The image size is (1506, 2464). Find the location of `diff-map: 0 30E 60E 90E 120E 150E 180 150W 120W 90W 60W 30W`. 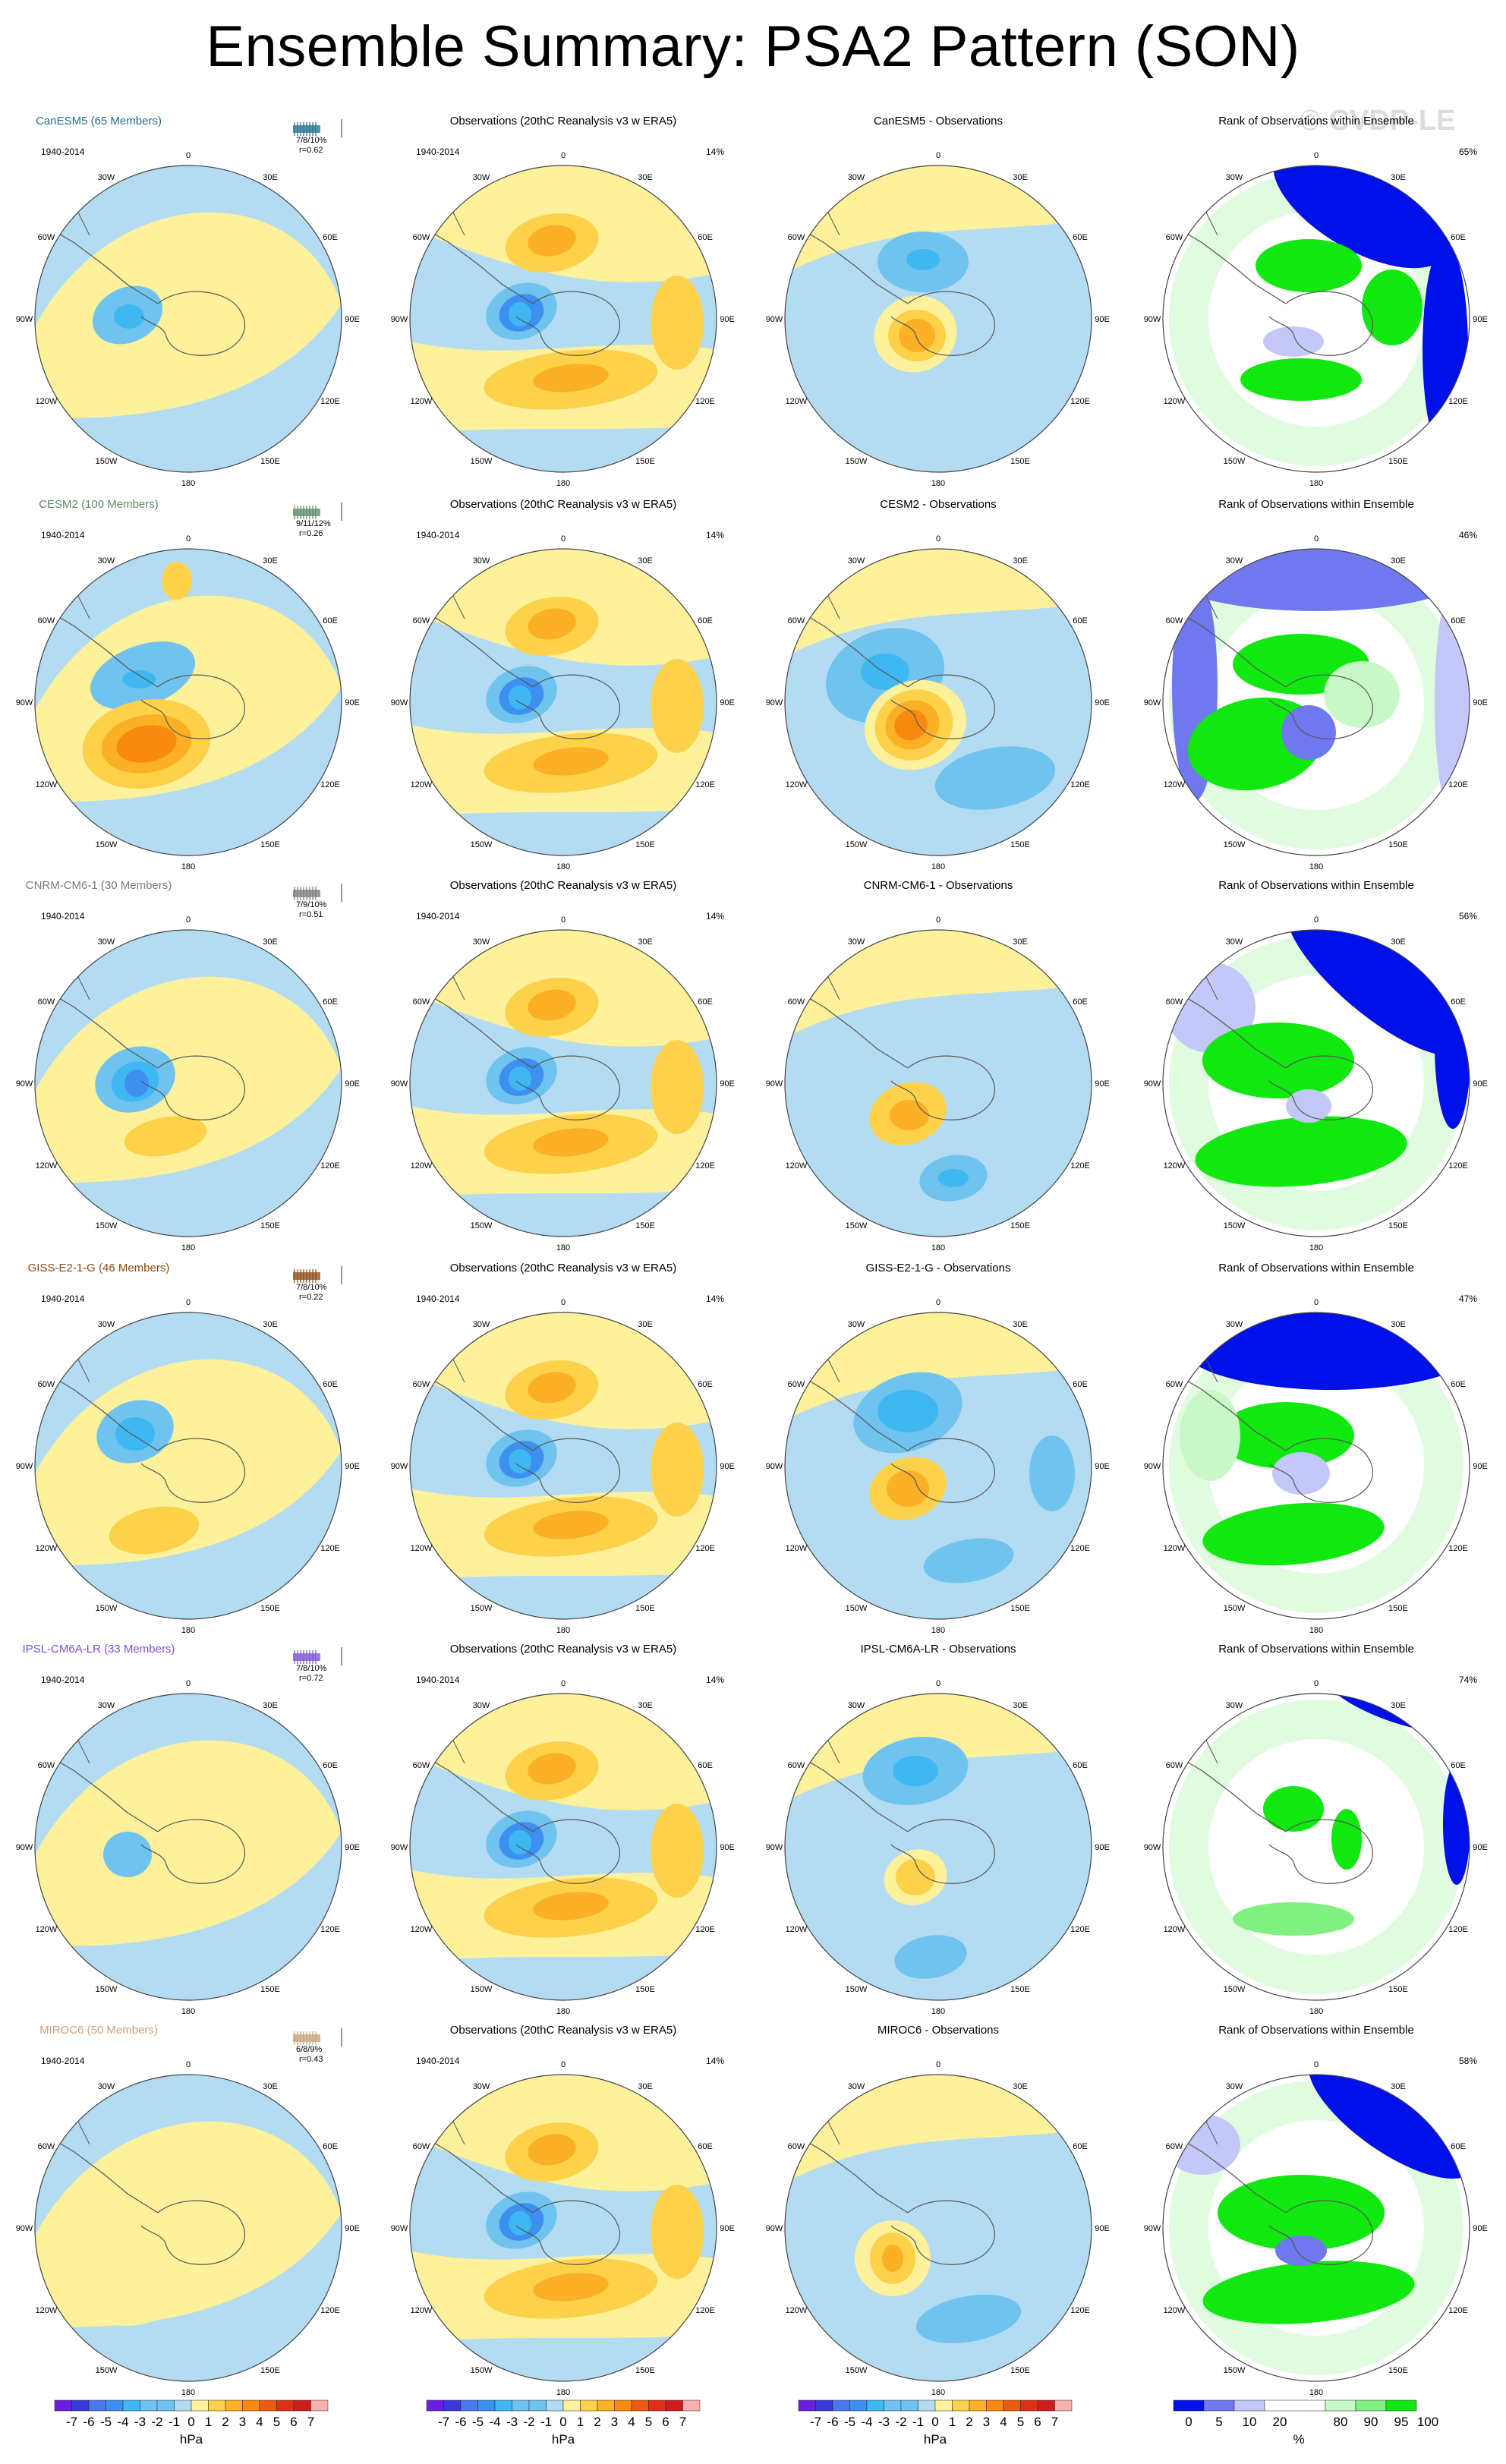

diff-map: 0 30E 60E 90E 120E 150E 180 150W 120W 90W 60W 30W is located at coordinates (938, 1083).